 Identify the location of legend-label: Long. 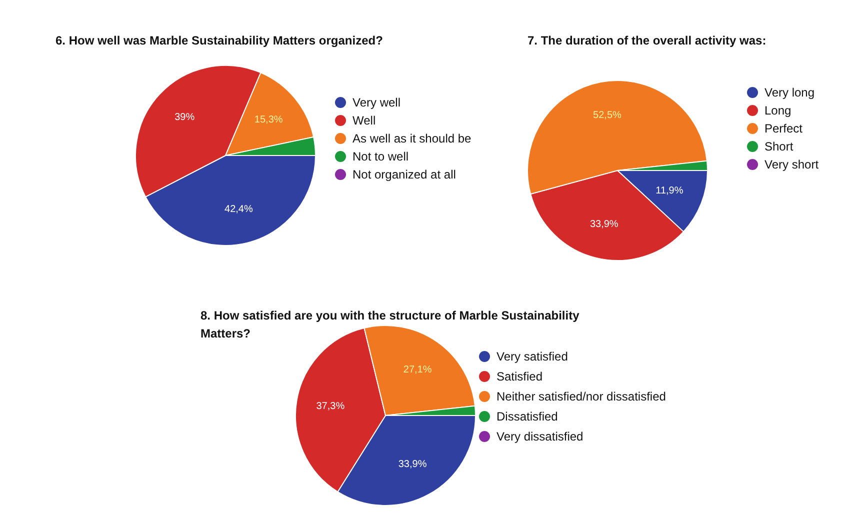
(778, 111).